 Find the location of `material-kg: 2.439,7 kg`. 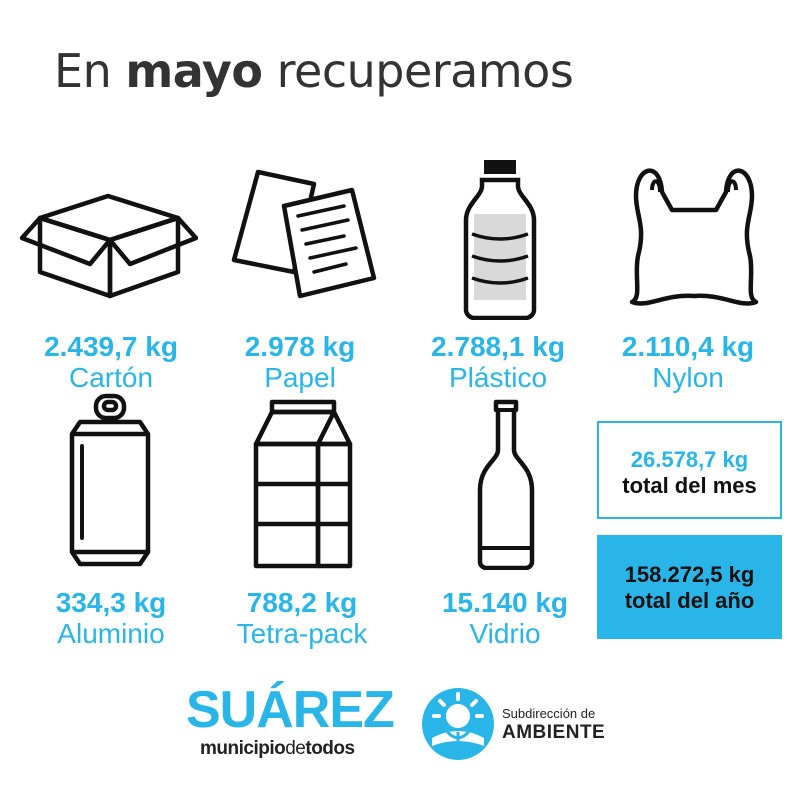

material-kg: 2.439,7 kg is located at coordinates (111, 346).